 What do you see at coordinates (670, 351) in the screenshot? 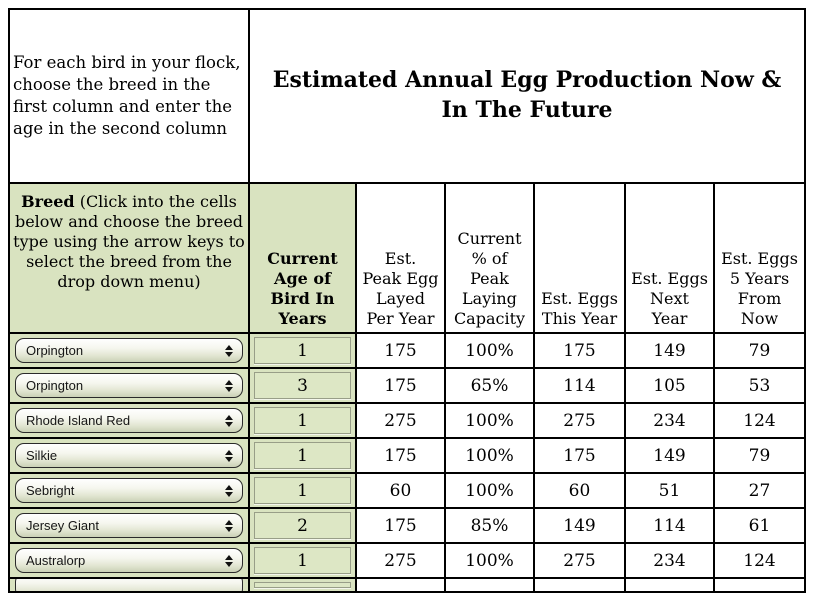
I see `table-row-1-next-year-cell: 149` at bounding box center [670, 351].